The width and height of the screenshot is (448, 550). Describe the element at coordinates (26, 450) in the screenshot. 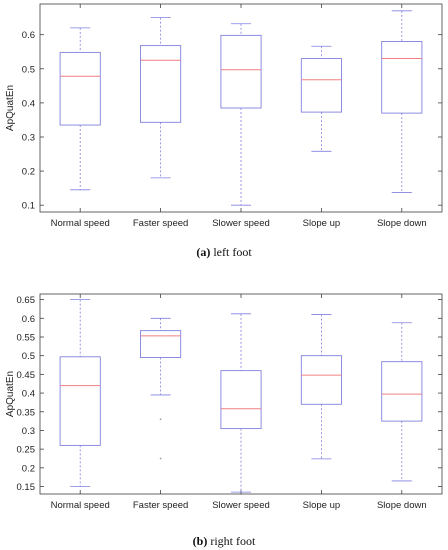

I see `y-tick-label: 0.25` at that location.